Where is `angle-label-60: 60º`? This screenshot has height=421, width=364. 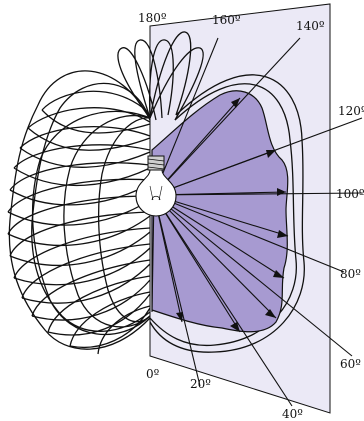
angle-label-60: 60º is located at coordinates (350, 364).